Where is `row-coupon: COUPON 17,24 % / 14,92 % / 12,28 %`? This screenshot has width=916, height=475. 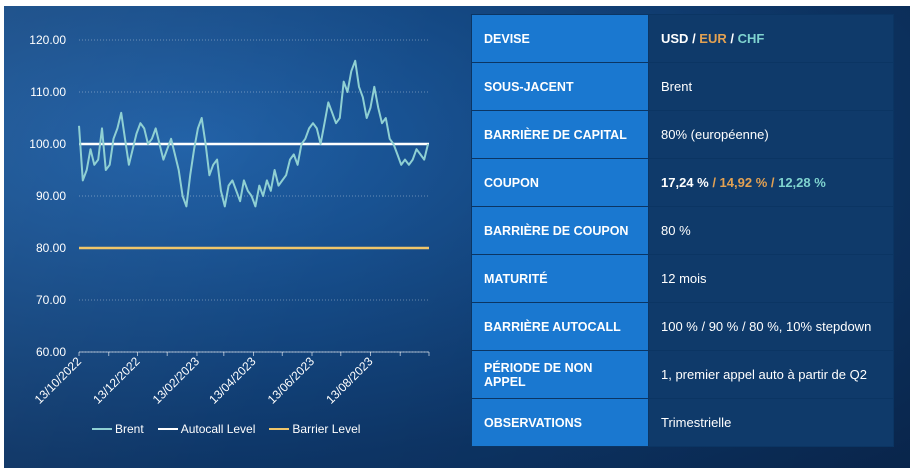
row-coupon: COUPON 17,24 % / 14,92 % / 12,28 % is located at coordinates (682, 182).